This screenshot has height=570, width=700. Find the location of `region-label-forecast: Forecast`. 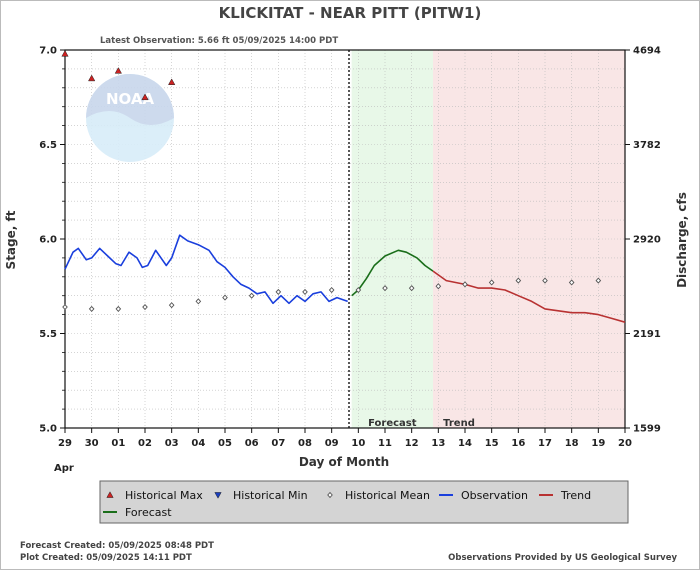

region-label-forecast: Forecast is located at coordinates (392, 423).